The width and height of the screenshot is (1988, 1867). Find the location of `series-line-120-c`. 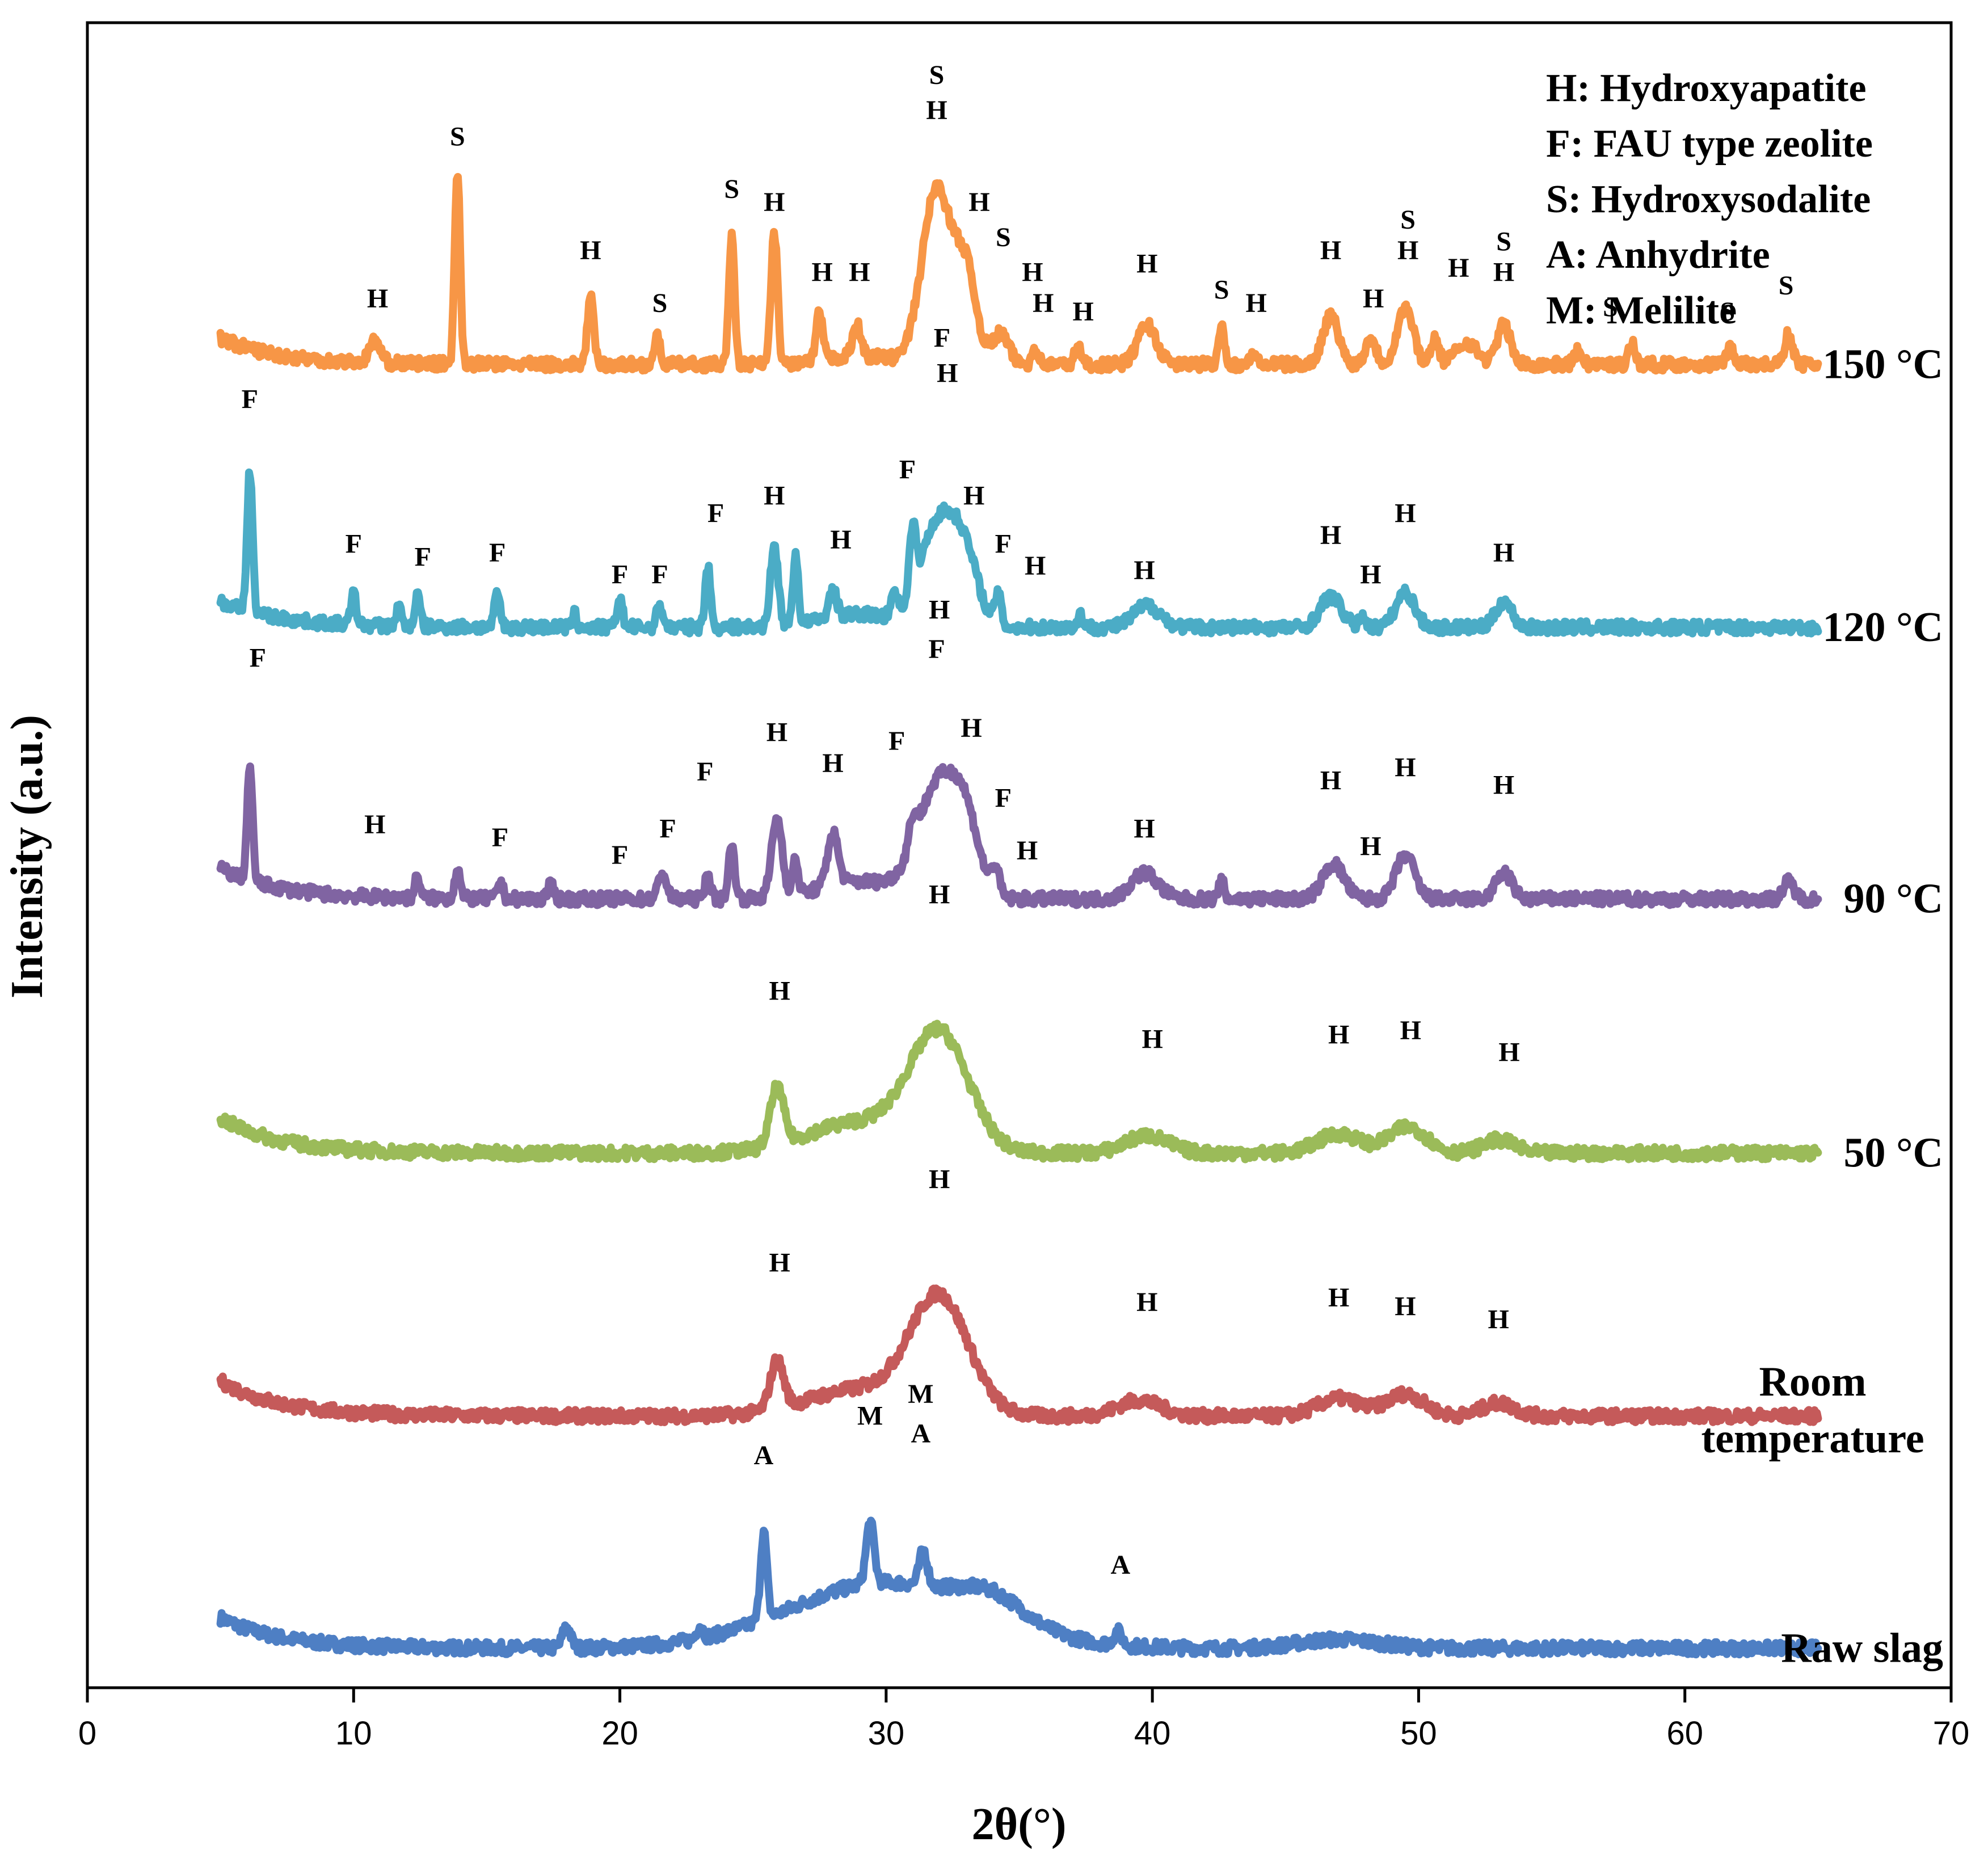

series-line-120-c is located at coordinates (1019, 553).